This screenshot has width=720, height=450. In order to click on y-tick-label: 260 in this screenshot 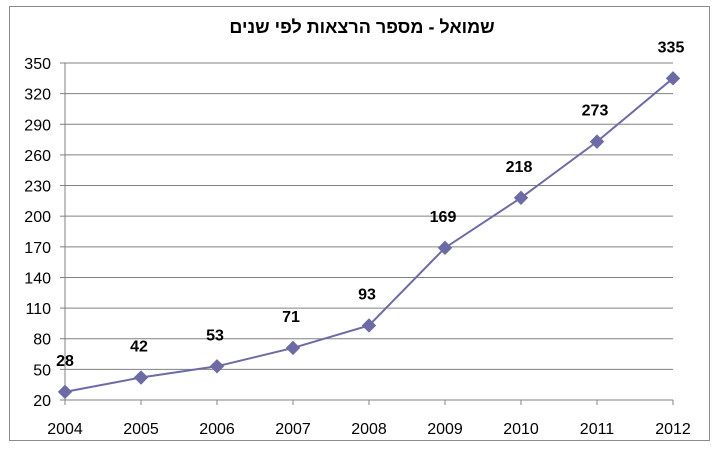, I will do `click(37, 156)`.